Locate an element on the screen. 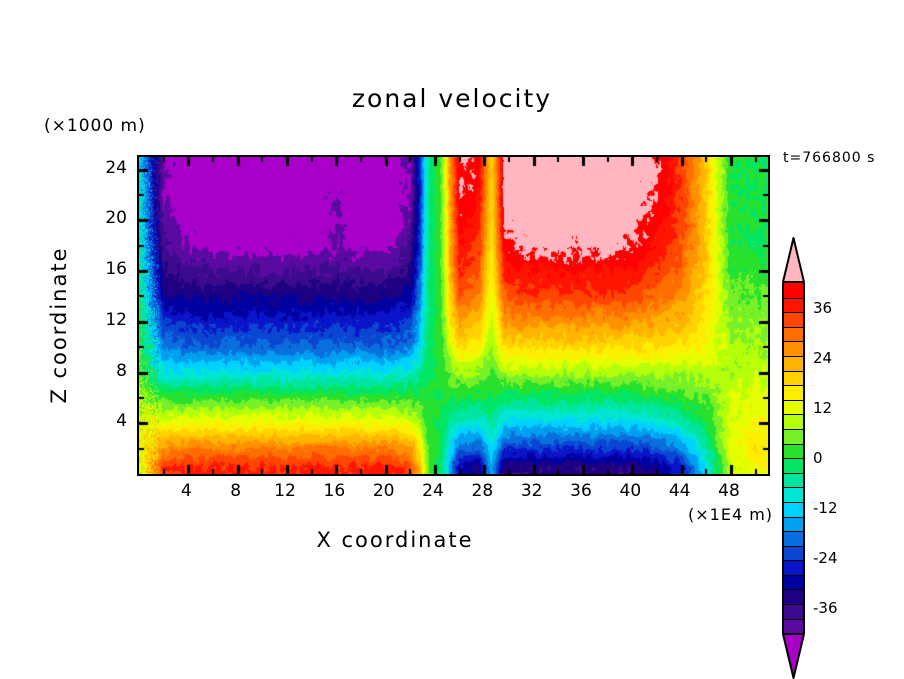 The image size is (904, 679). chart-title: zonal velocity is located at coordinates (452, 98).